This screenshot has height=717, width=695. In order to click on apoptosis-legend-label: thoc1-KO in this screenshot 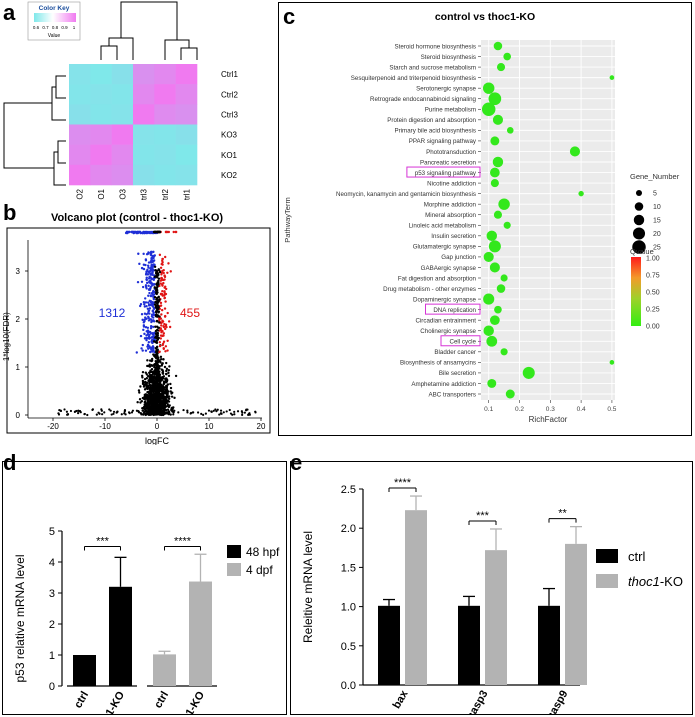, I will do `click(655, 581)`.